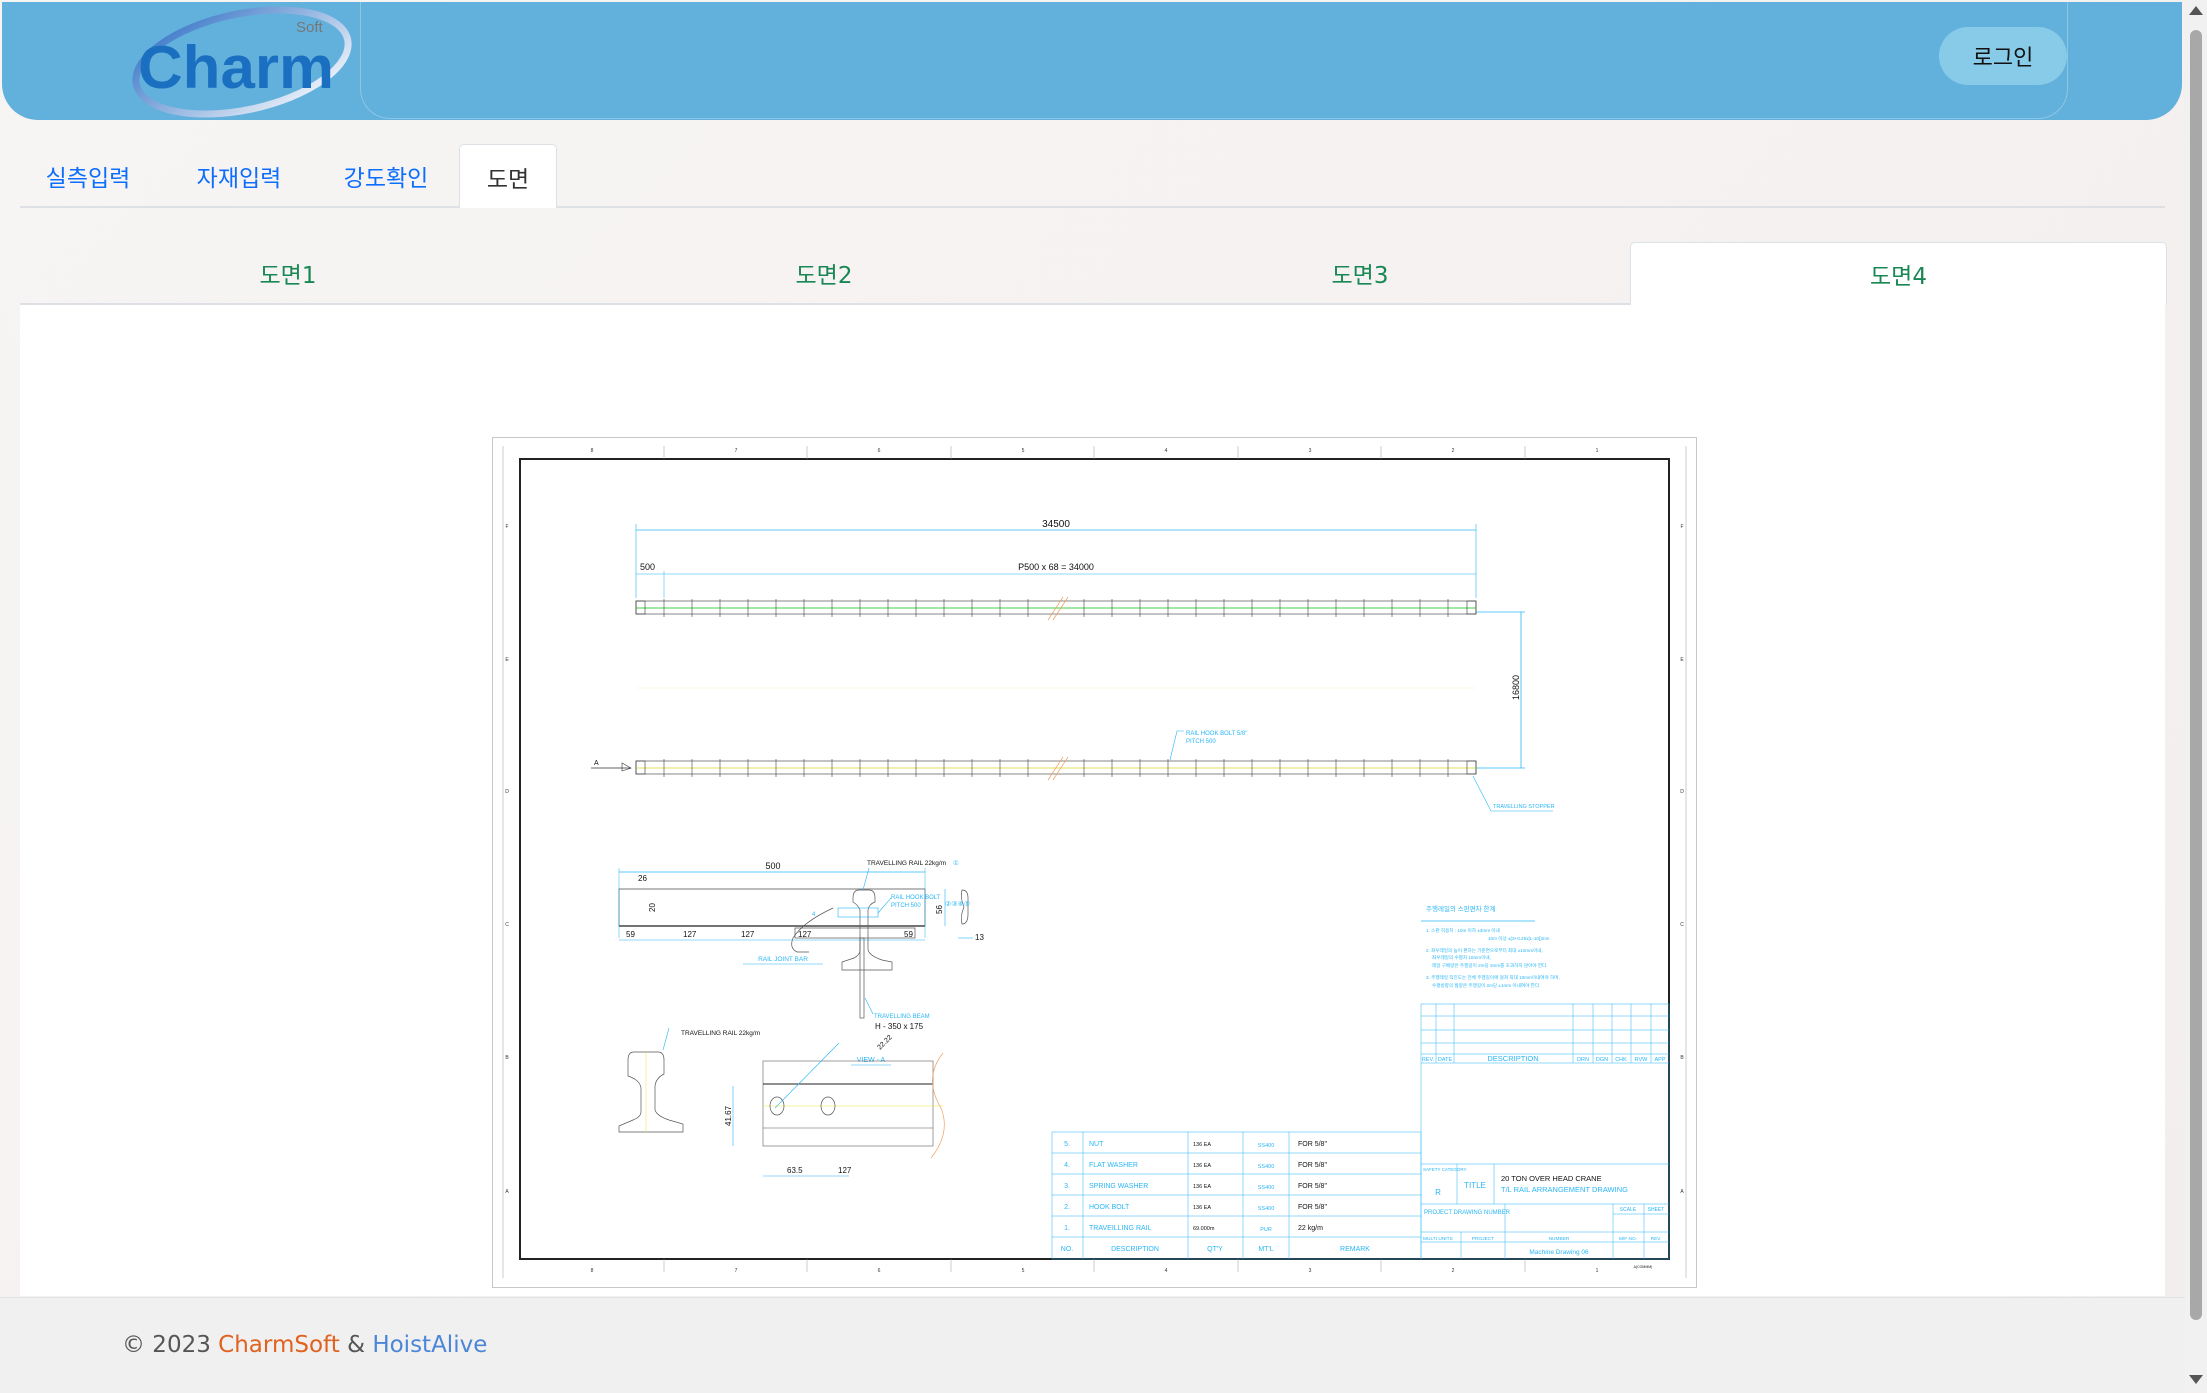 The image size is (2207, 1393). Describe the element at coordinates (1360, 276) in the screenshot. I see `subtab-drawing-3: 도면3` at that location.